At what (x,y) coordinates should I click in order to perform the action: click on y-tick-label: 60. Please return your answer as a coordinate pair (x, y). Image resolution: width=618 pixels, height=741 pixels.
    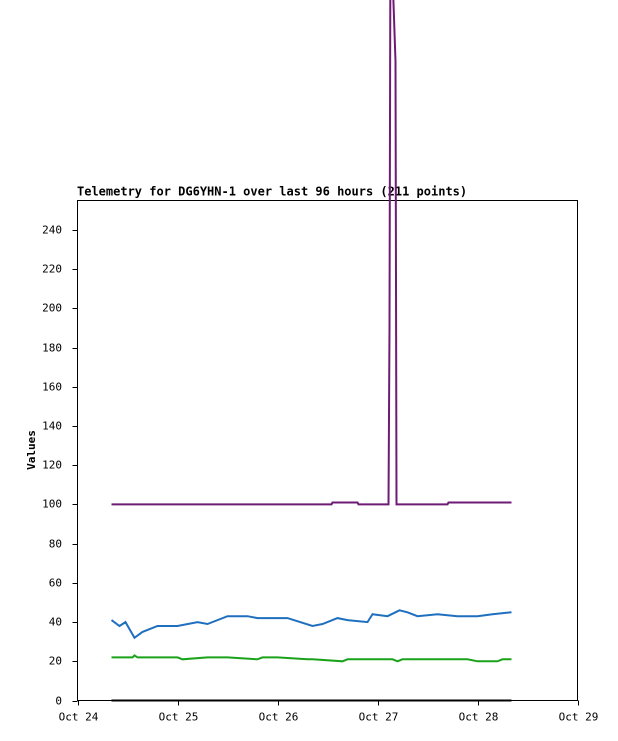
    Looking at the image, I should click on (55, 583).